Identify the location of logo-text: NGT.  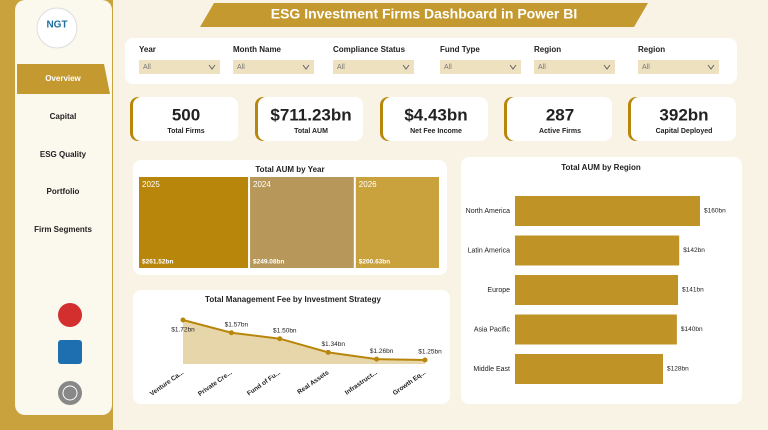
(56, 25).